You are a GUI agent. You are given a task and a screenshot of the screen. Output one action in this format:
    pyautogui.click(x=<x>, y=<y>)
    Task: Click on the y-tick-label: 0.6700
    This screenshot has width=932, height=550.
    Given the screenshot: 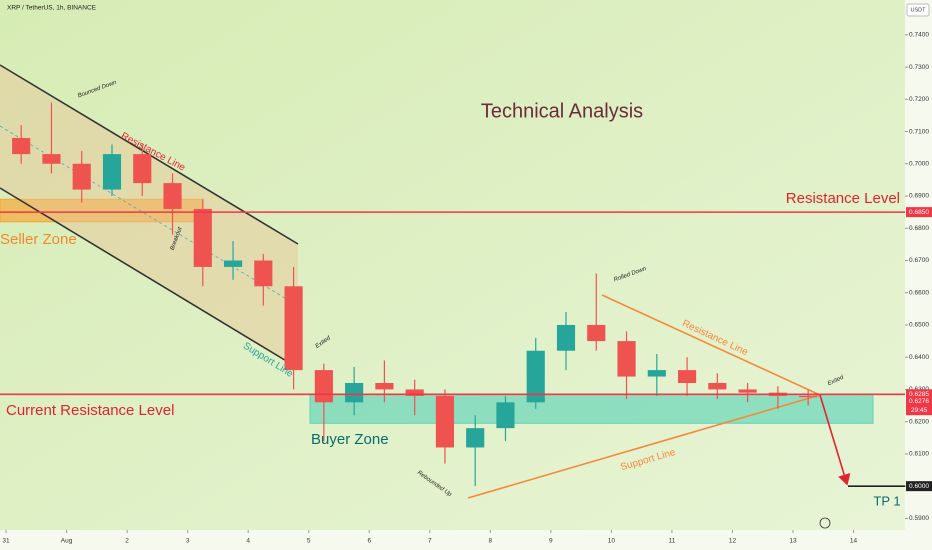 What is the action you would take?
    pyautogui.click(x=919, y=260)
    